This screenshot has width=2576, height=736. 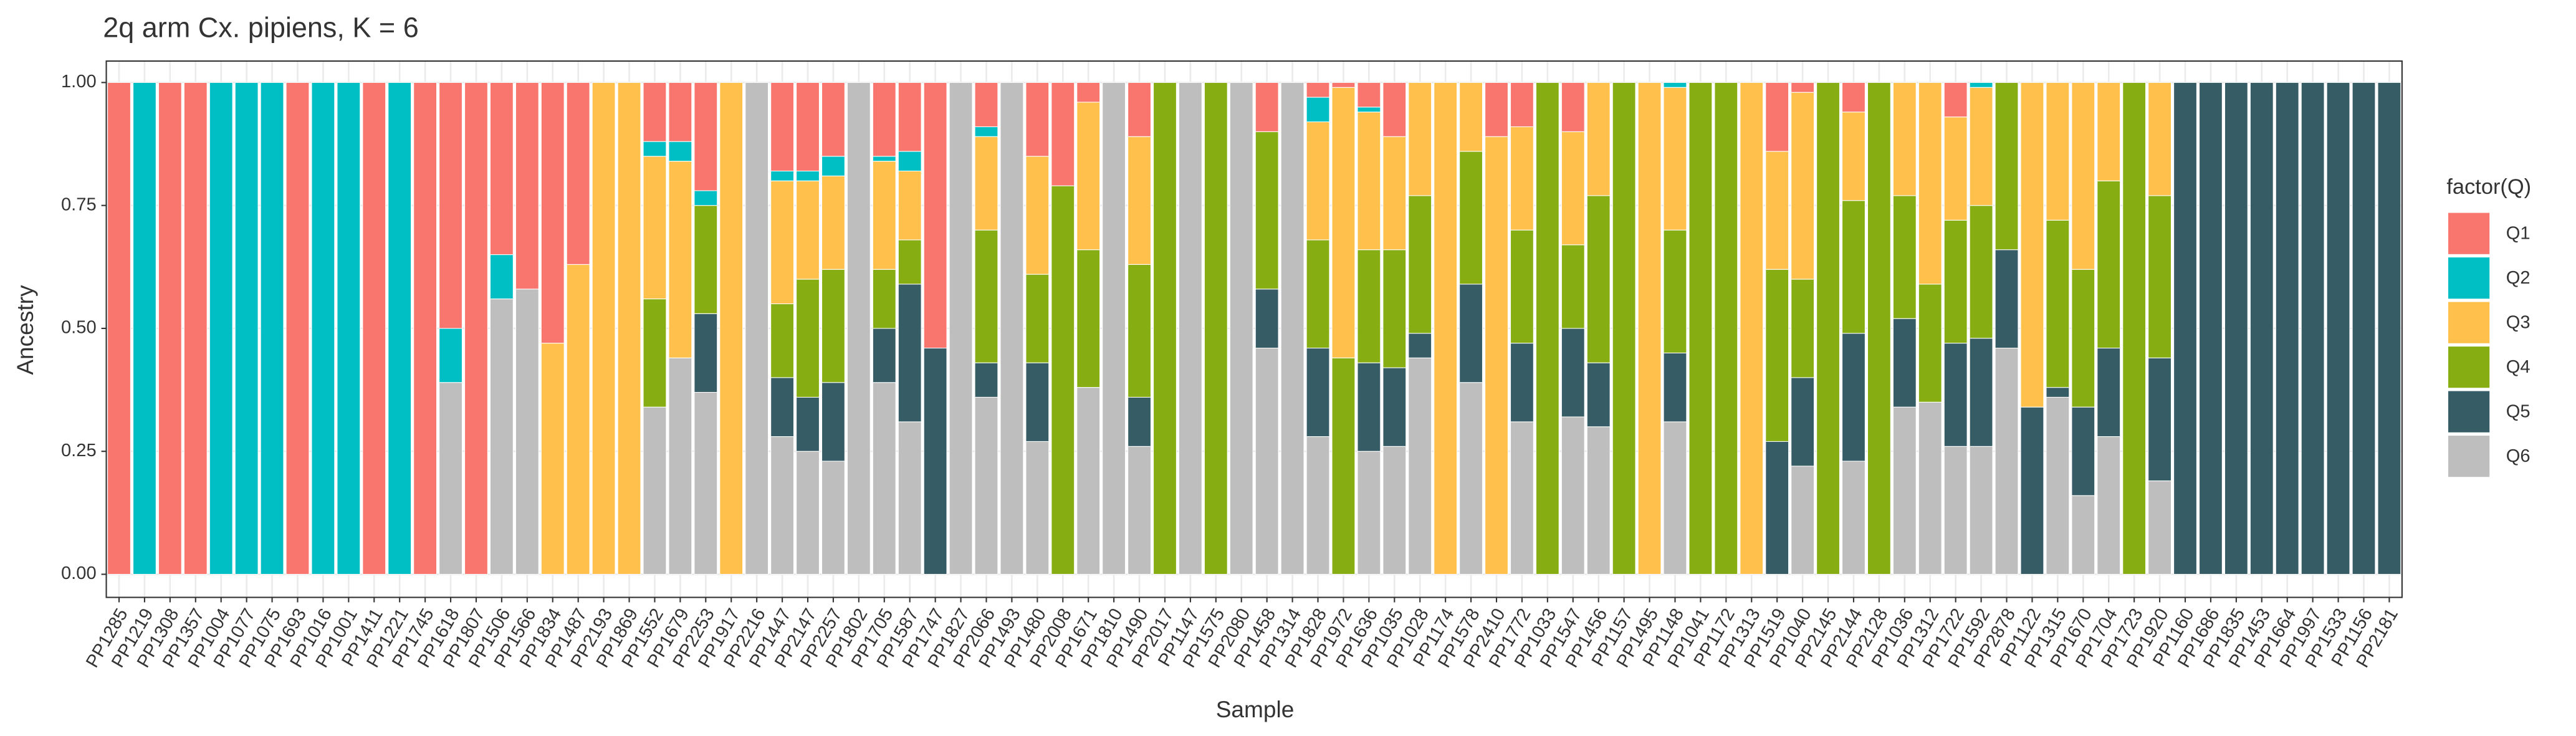 I want to click on legend-label: Q2, so click(x=2519, y=278).